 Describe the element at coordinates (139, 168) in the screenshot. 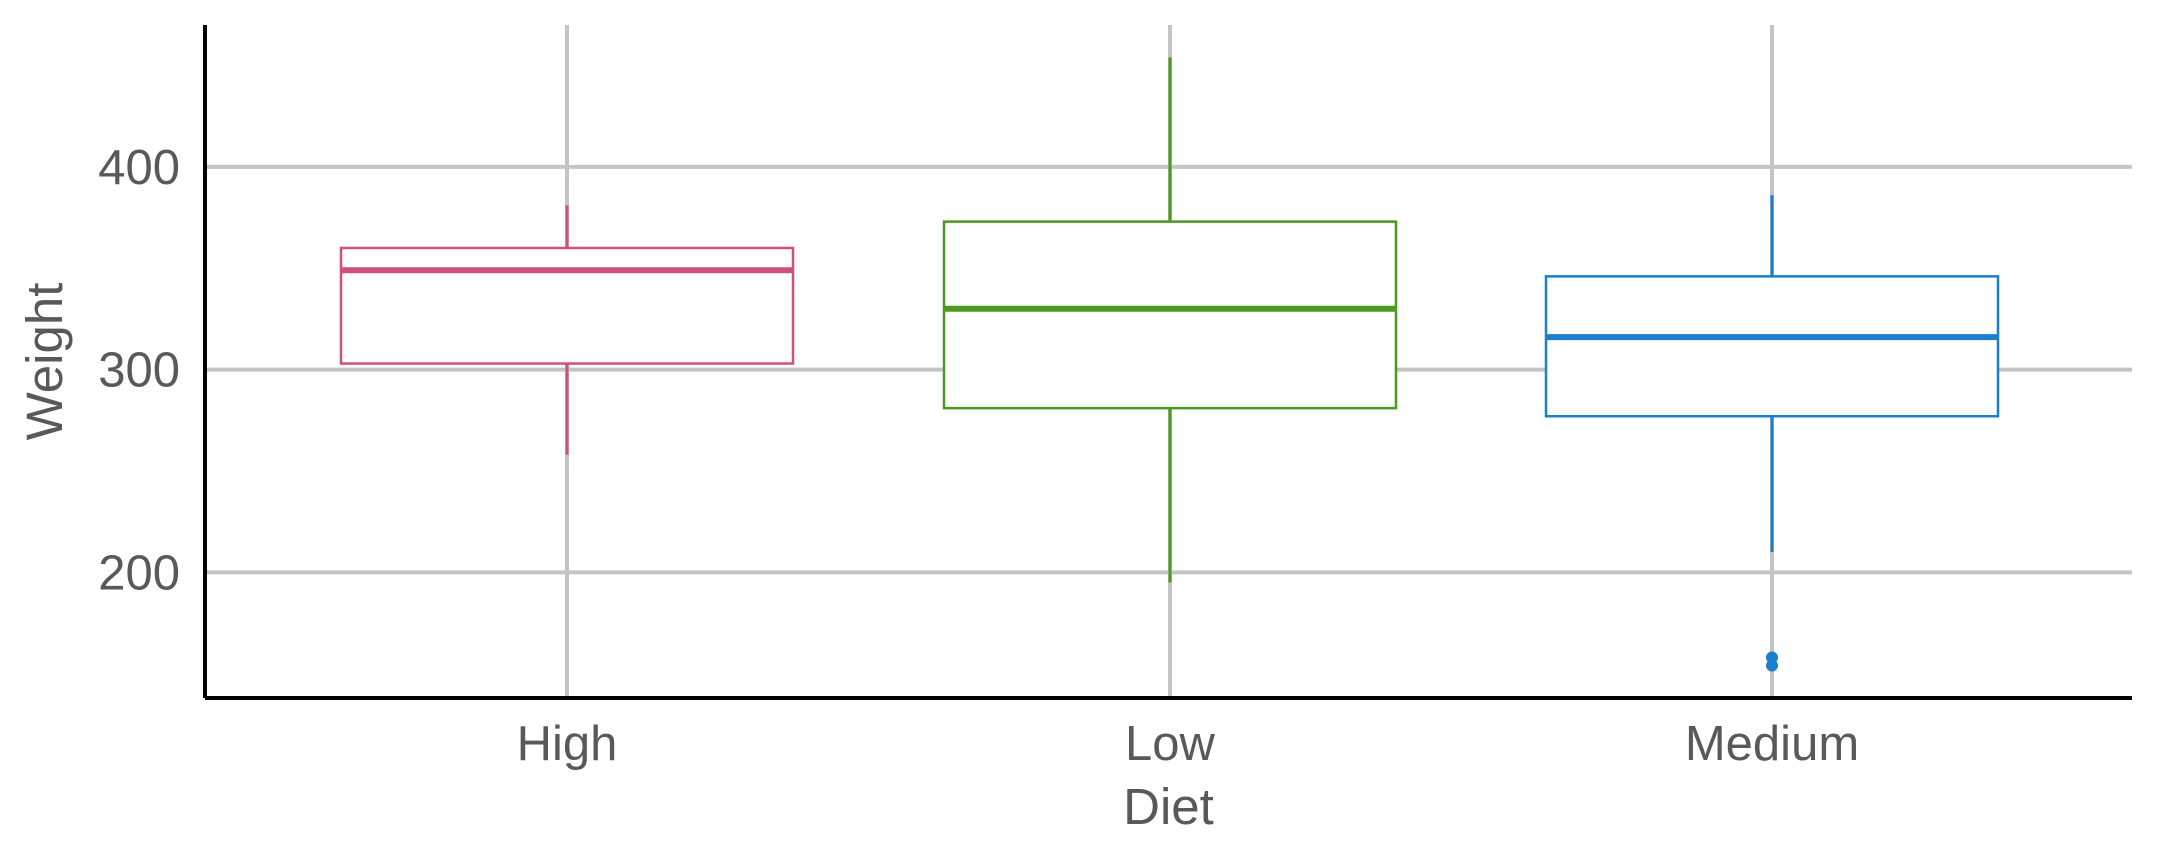

I see `y-tick-label-400: 400` at that location.